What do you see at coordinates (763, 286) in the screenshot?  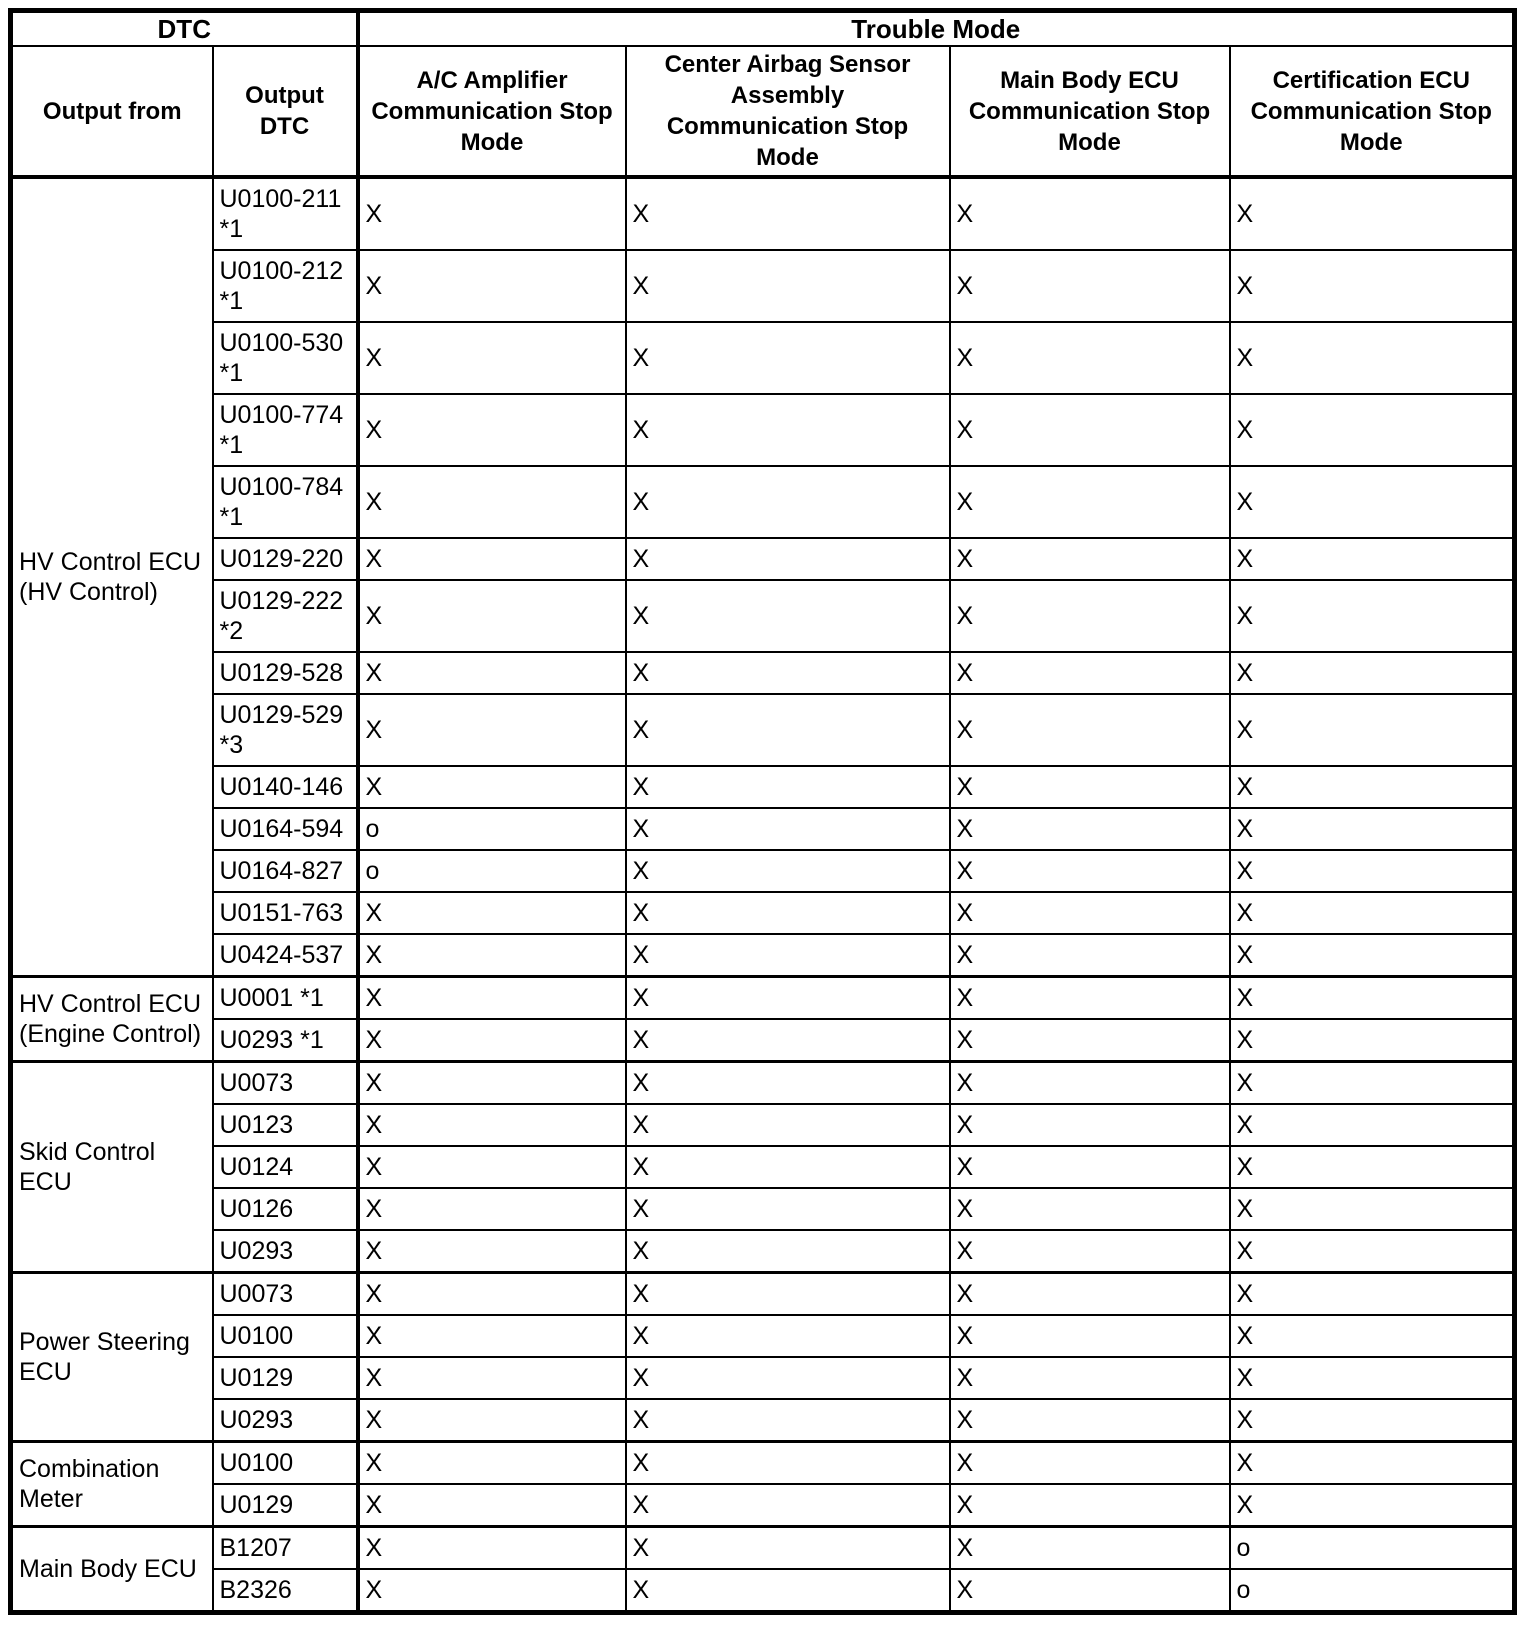 I see `table-row: U0100-212 *1 X X X X` at bounding box center [763, 286].